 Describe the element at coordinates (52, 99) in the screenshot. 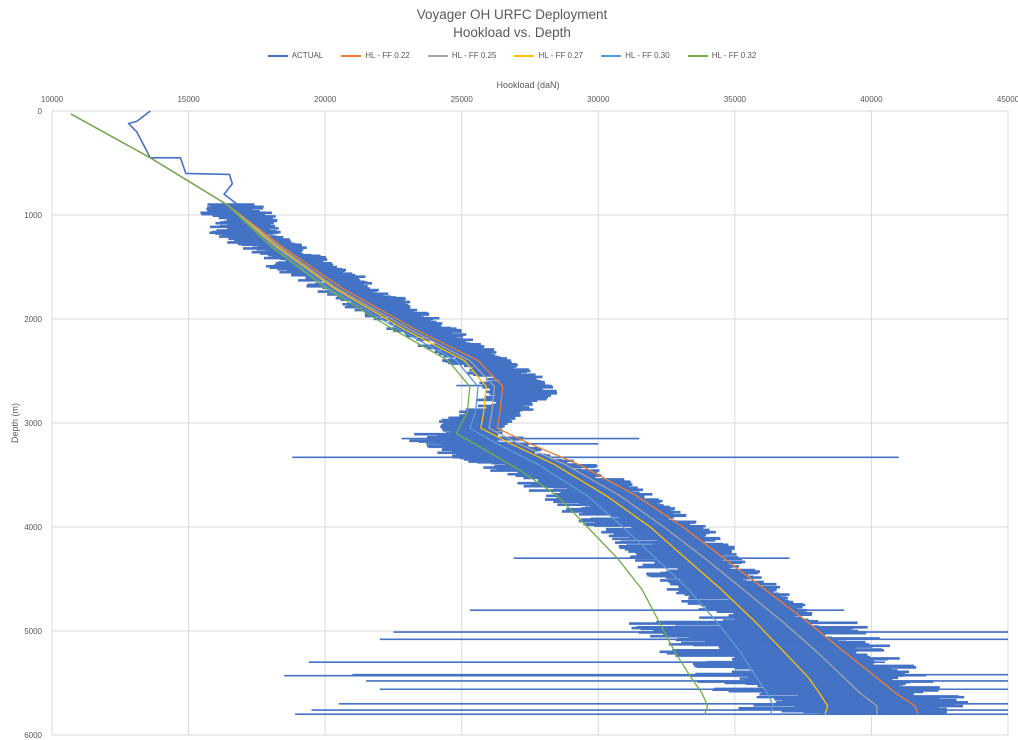

I see `x-tick-label: 10000` at that location.